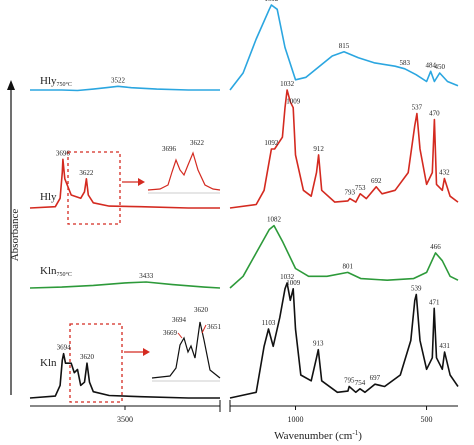 The height and width of the screenshot is (445, 474). What do you see at coordinates (170, 333) in the screenshot?
I see `kln-inset-label-3669: 3669` at bounding box center [170, 333].